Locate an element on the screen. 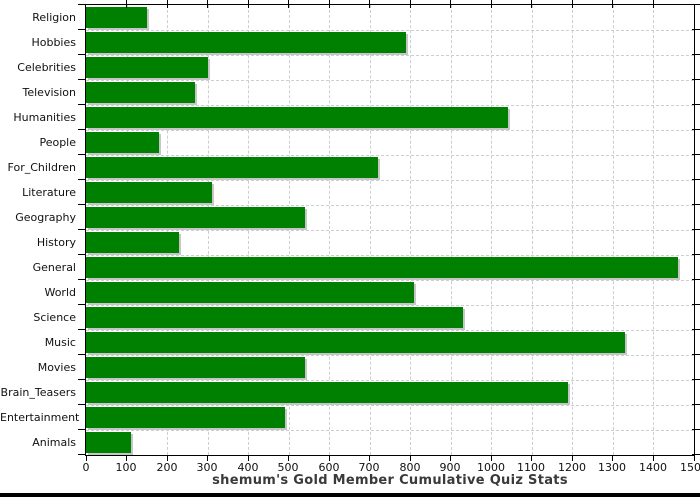 The width and height of the screenshot is (700, 500). bar-world is located at coordinates (250, 292).